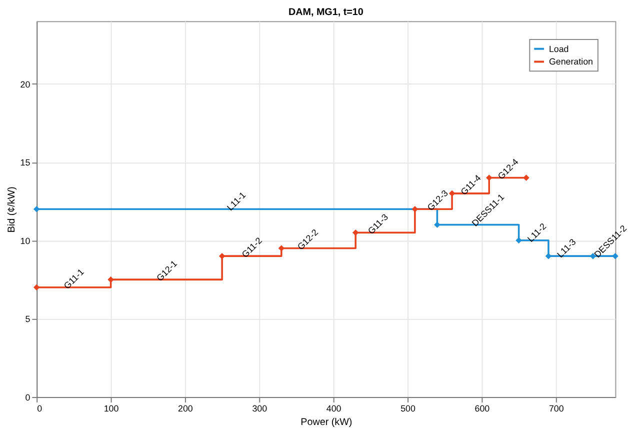  What do you see at coordinates (556, 408) in the screenshot?
I see `x-tick-label: 700` at bounding box center [556, 408].